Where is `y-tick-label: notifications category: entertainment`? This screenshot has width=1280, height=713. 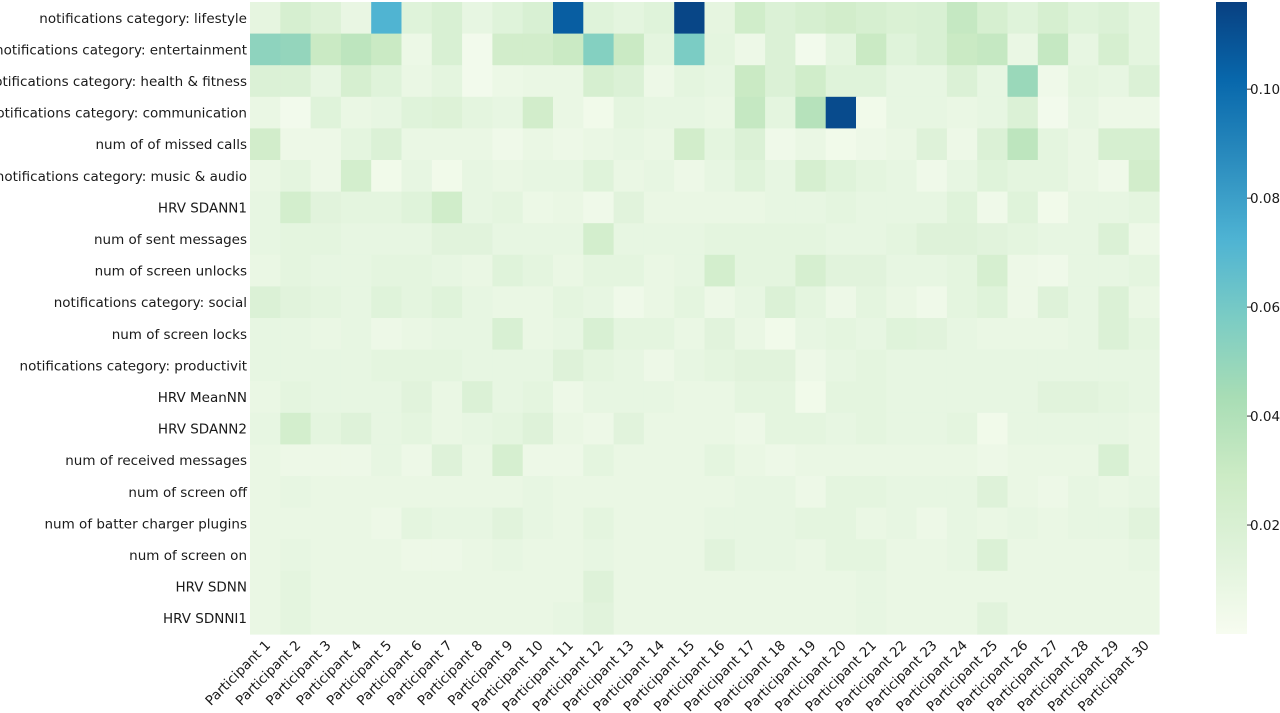 y-tick-label: notifications category: entertainment is located at coordinates (123, 50).